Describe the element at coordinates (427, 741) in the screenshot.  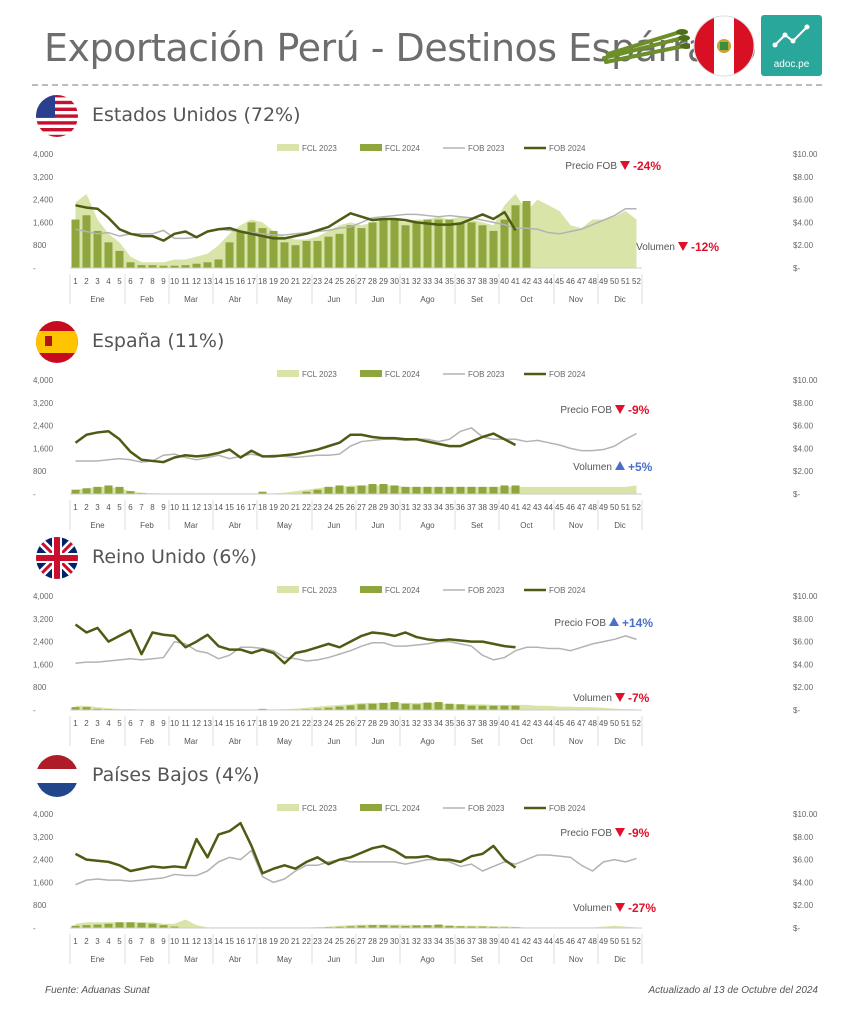
I see `month-label: Ago` at that location.